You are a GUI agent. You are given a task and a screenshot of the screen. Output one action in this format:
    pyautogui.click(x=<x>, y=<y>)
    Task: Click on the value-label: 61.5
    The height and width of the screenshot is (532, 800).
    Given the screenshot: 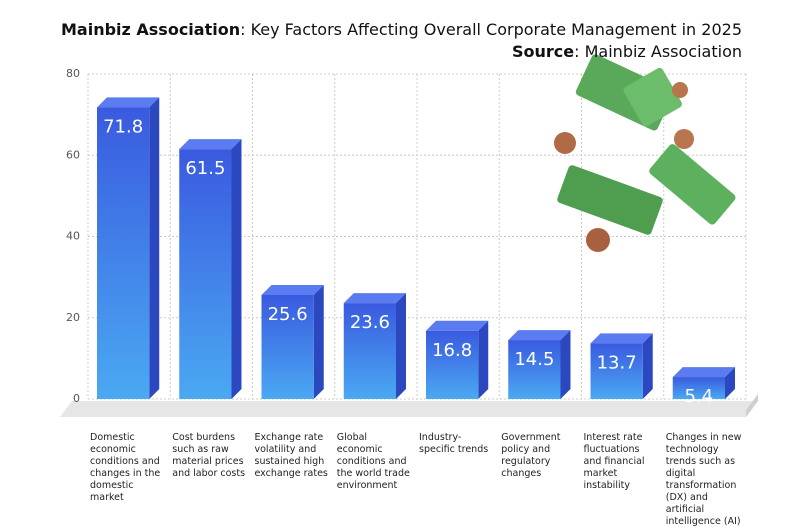 What is the action you would take?
    pyautogui.click(x=205, y=168)
    